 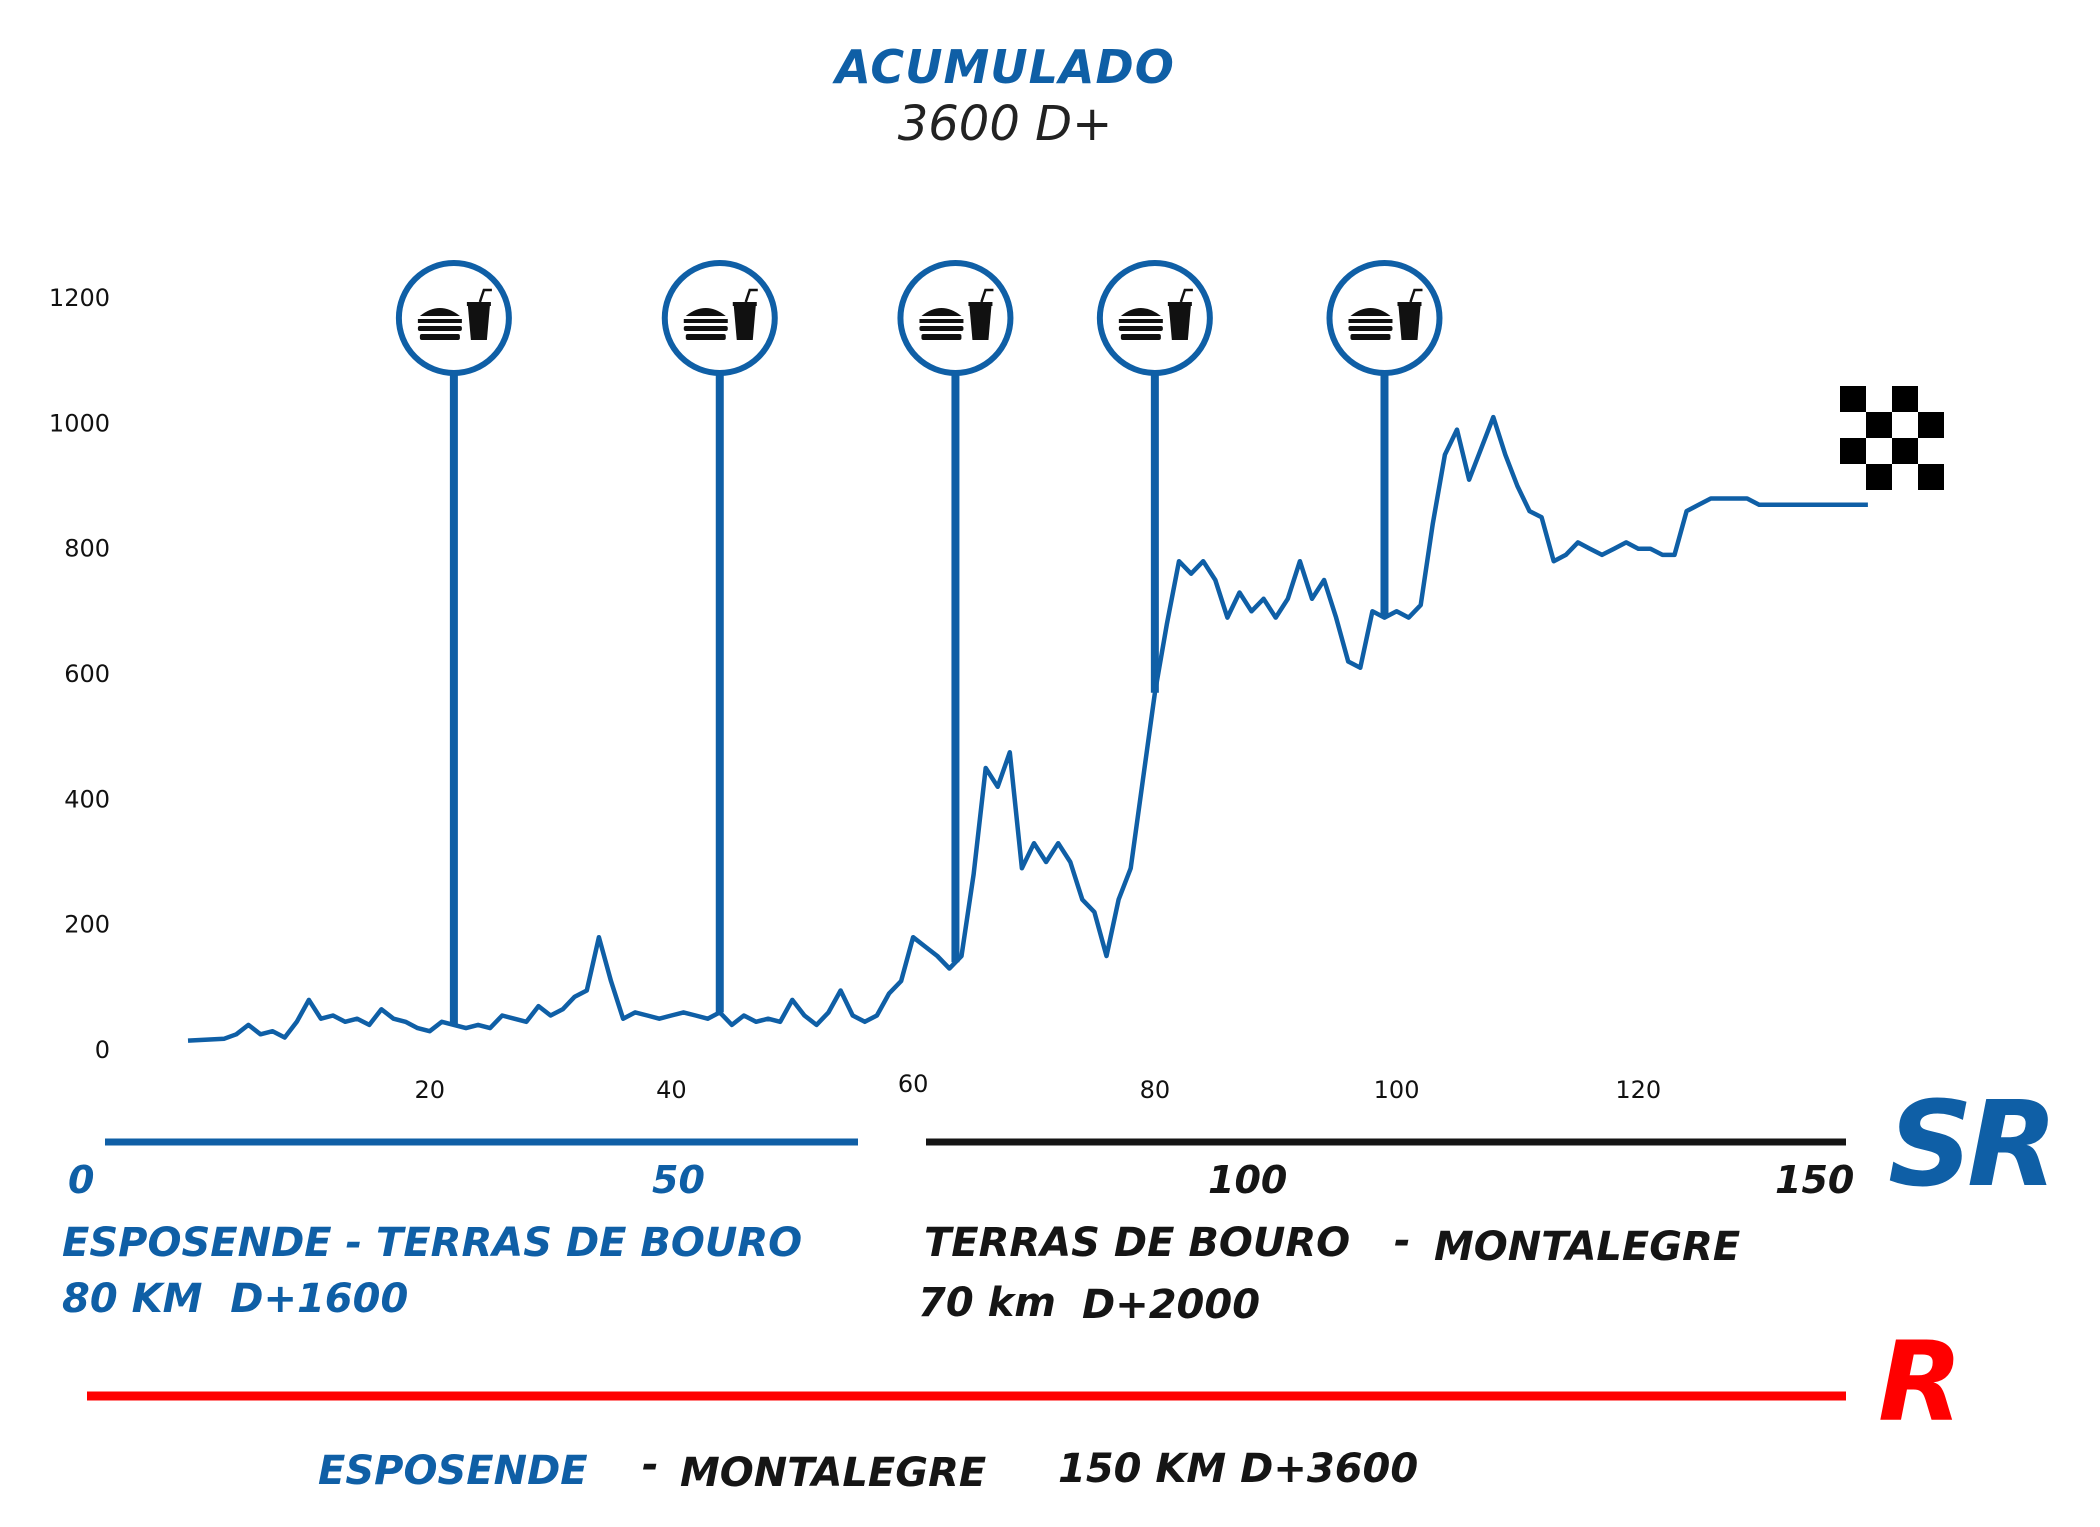 What do you see at coordinates (1920, 1382) in the screenshot?
I see `r-badge: R` at bounding box center [1920, 1382].